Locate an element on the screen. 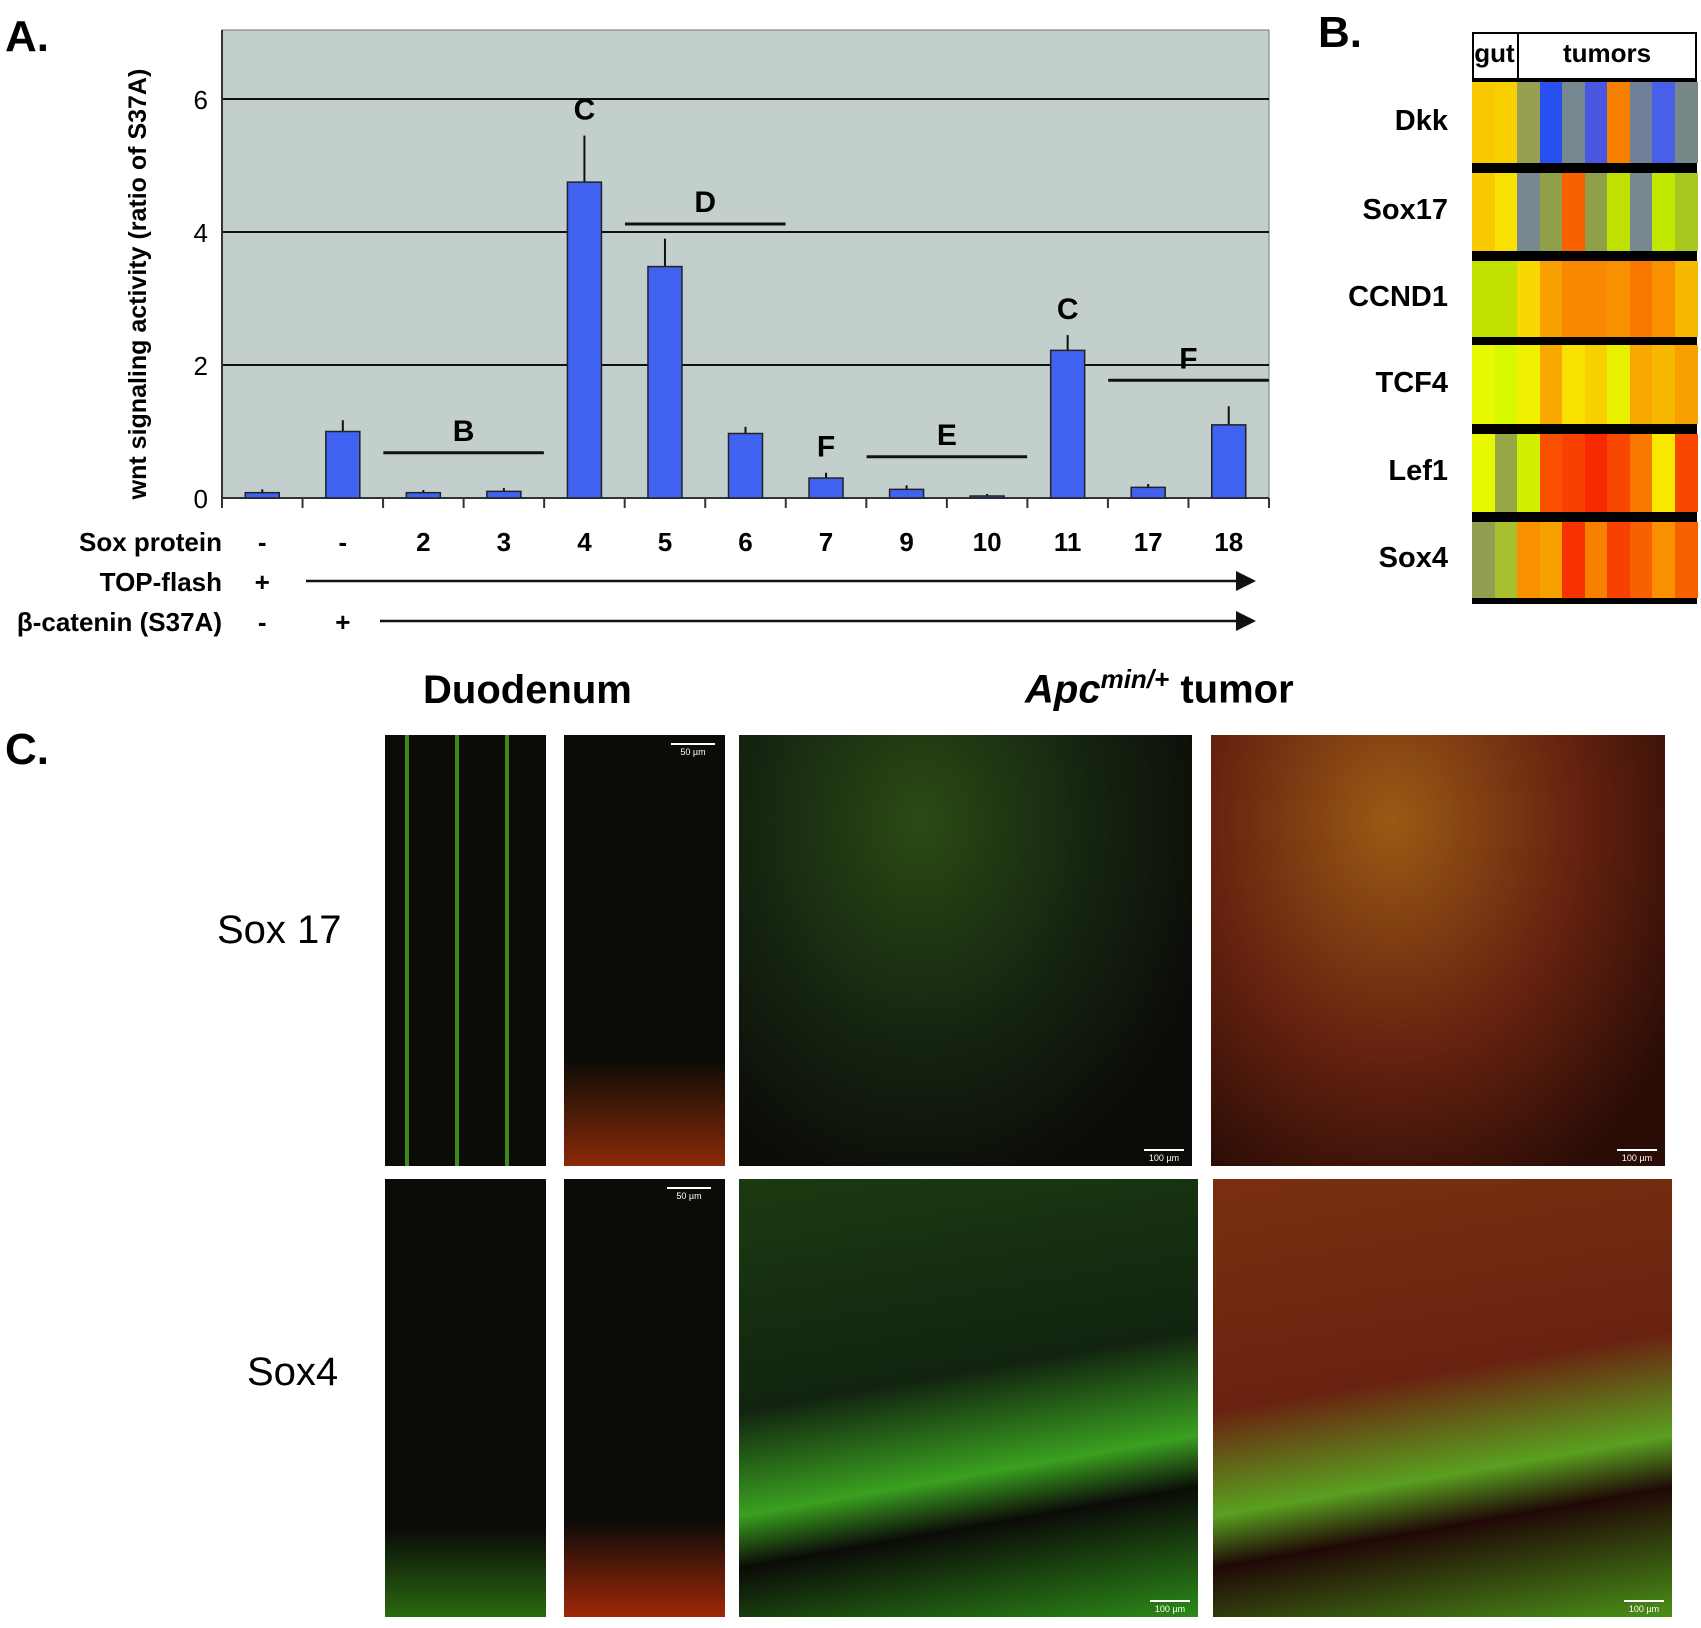 The image size is (1701, 1628). heatmap-row-label: Sox4 is located at coordinates (1413, 558).